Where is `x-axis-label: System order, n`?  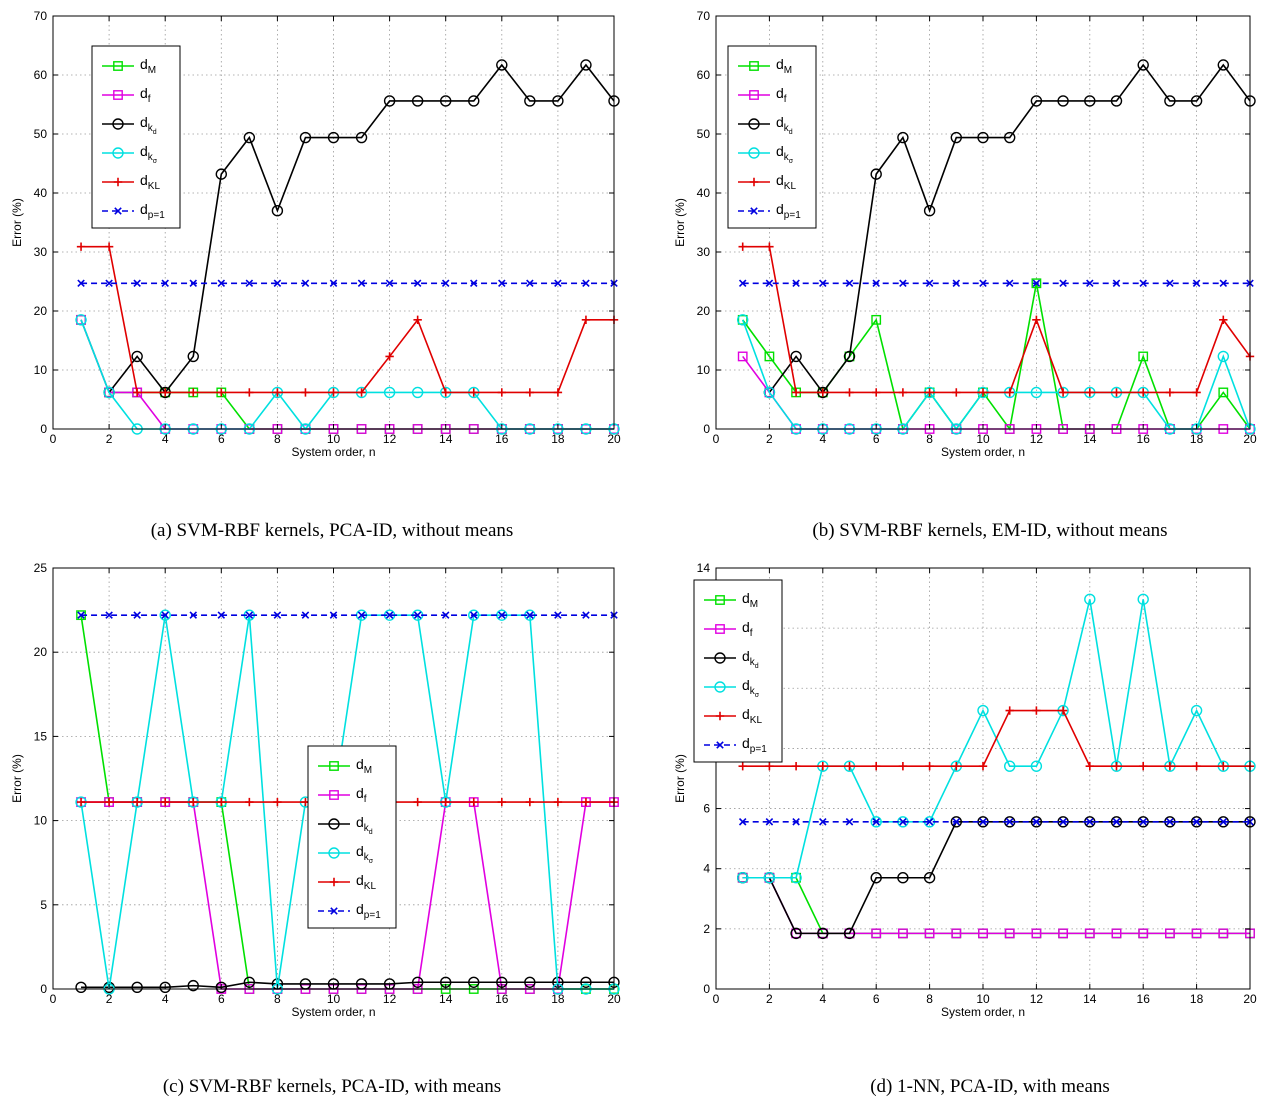 x-axis-label: System order, n is located at coordinates (983, 452).